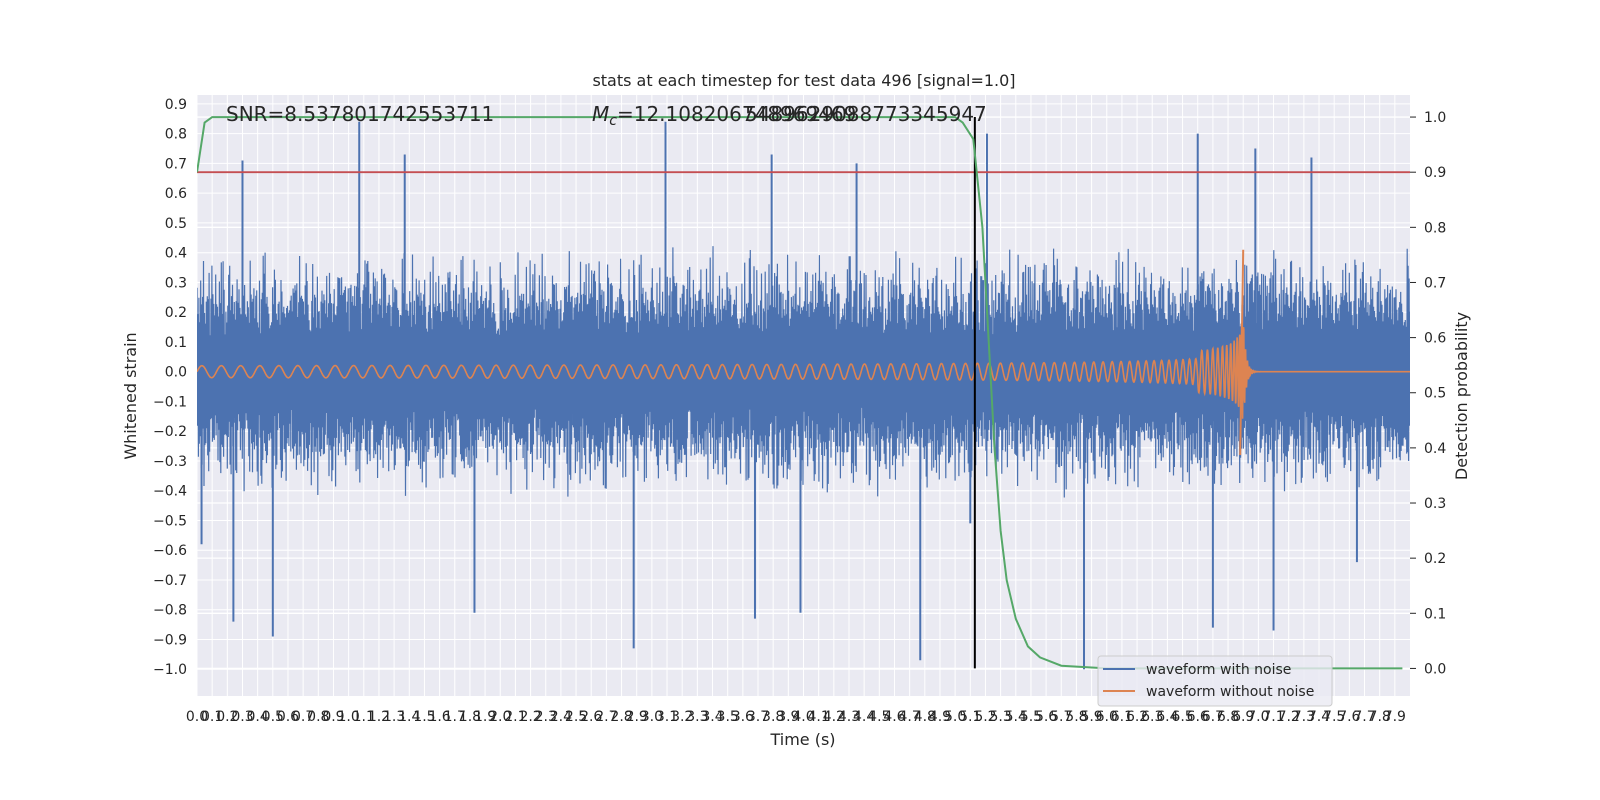 This screenshot has width=1600, height=800. Describe the element at coordinates (170, 402) in the screenshot. I see `y-tick-label: −0.1` at that location.